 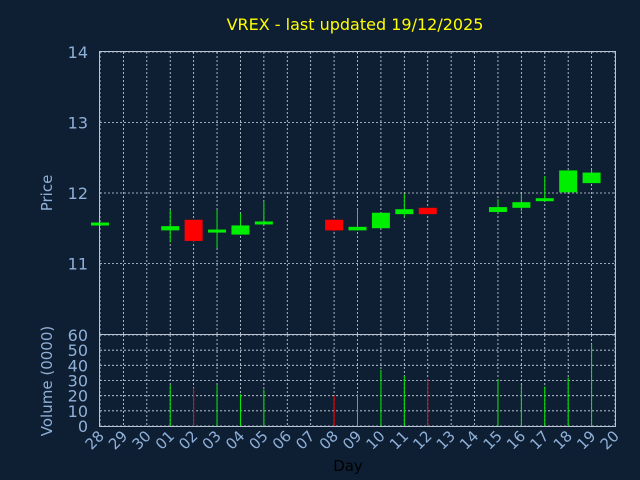 I want to click on x-axis-label: Day, so click(x=348, y=466).